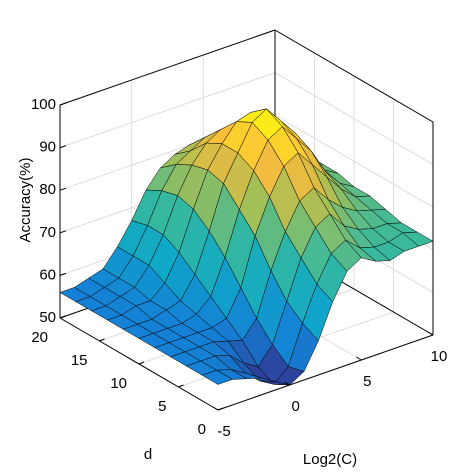 The width and height of the screenshot is (474, 474). What do you see at coordinates (25, 199) in the screenshot?
I see `z-axis-label: Accuracy(%)` at bounding box center [25, 199].